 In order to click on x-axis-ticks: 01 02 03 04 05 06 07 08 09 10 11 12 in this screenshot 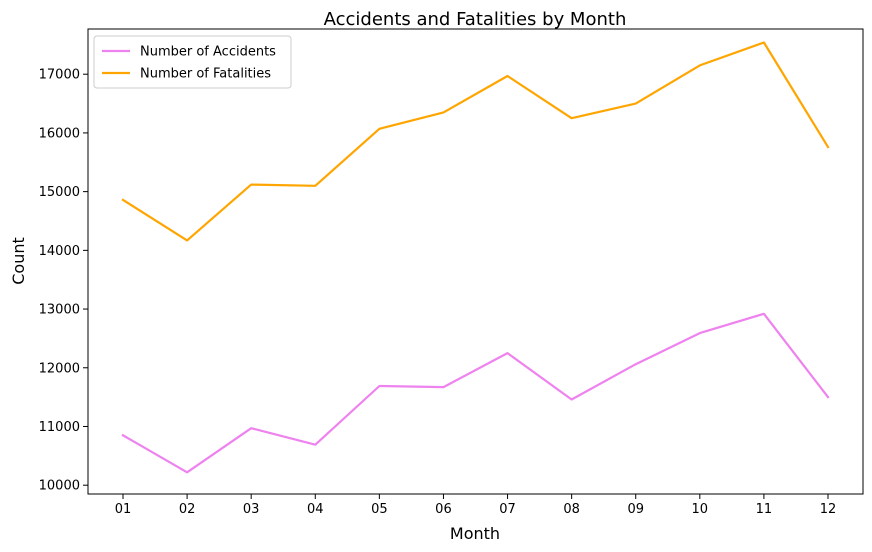, I will do `click(476, 505)`.